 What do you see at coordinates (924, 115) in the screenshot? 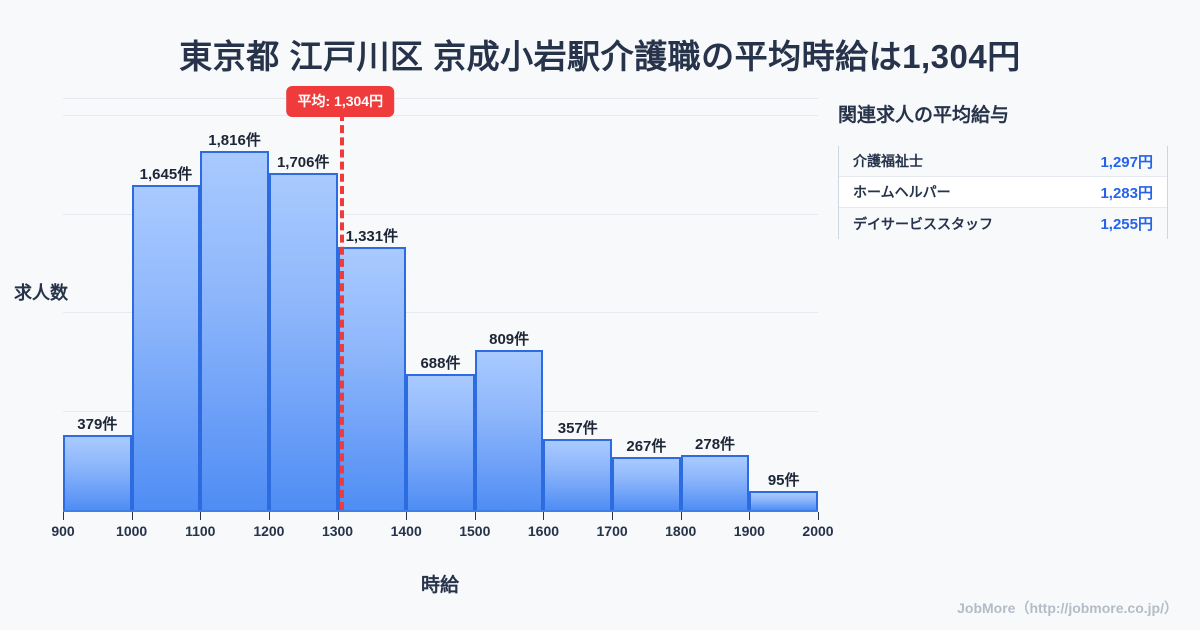
I see `panel-heading: 関連求人の平均給与` at bounding box center [924, 115].